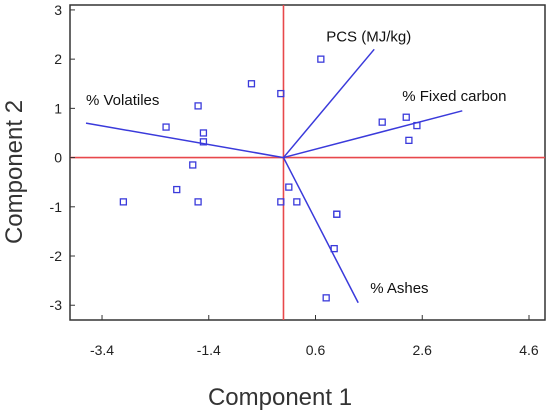 The width and height of the screenshot is (550, 415). What do you see at coordinates (423, 350) in the screenshot?
I see `x-tick-label: 2.6` at bounding box center [423, 350].